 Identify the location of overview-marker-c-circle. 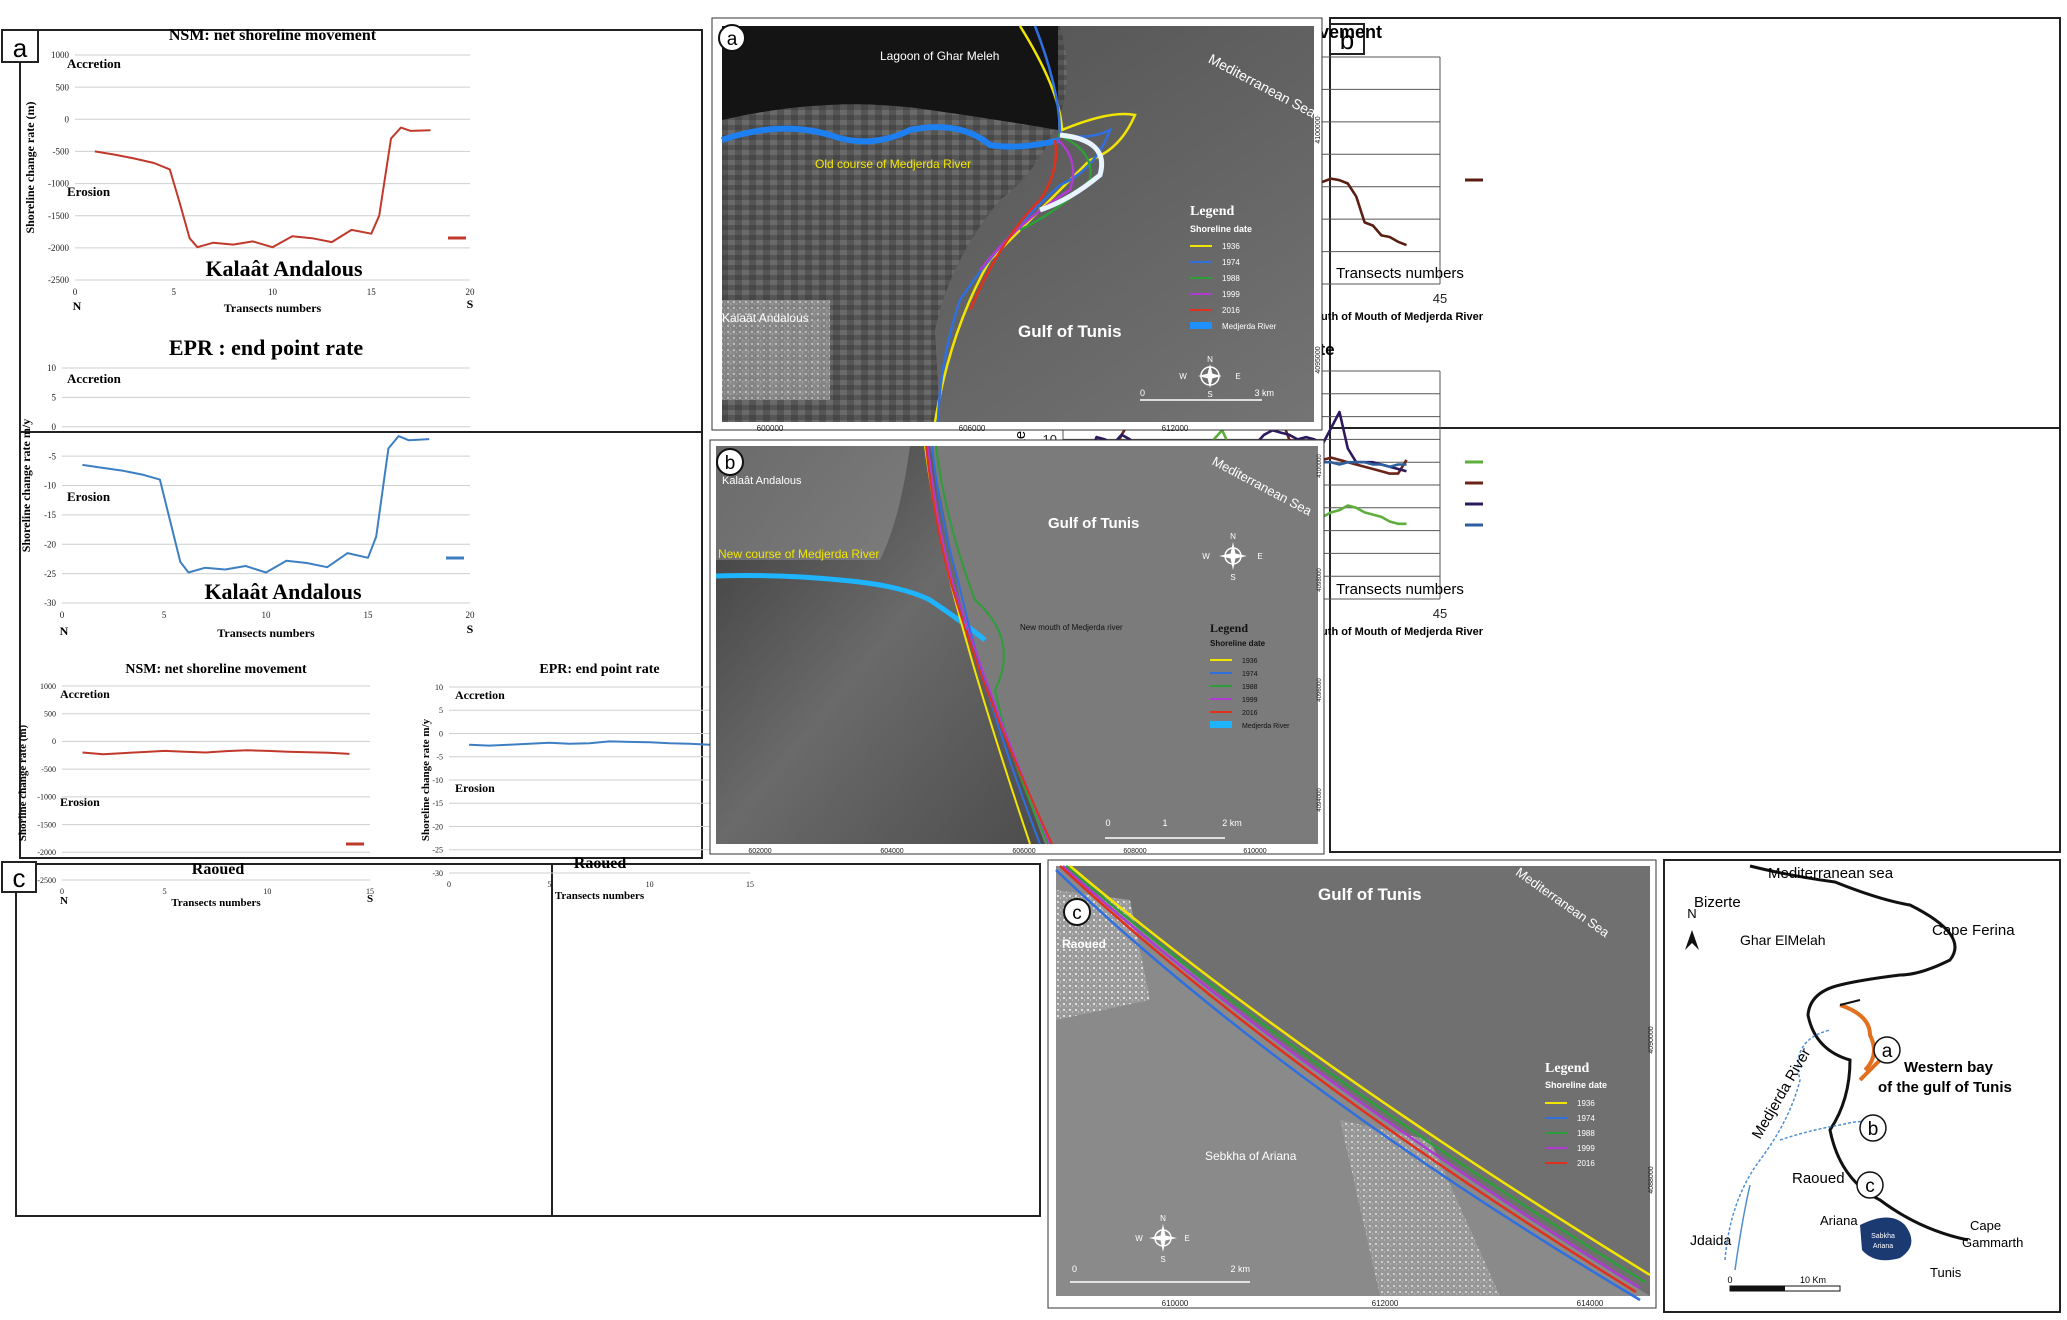
(1870, 1185).